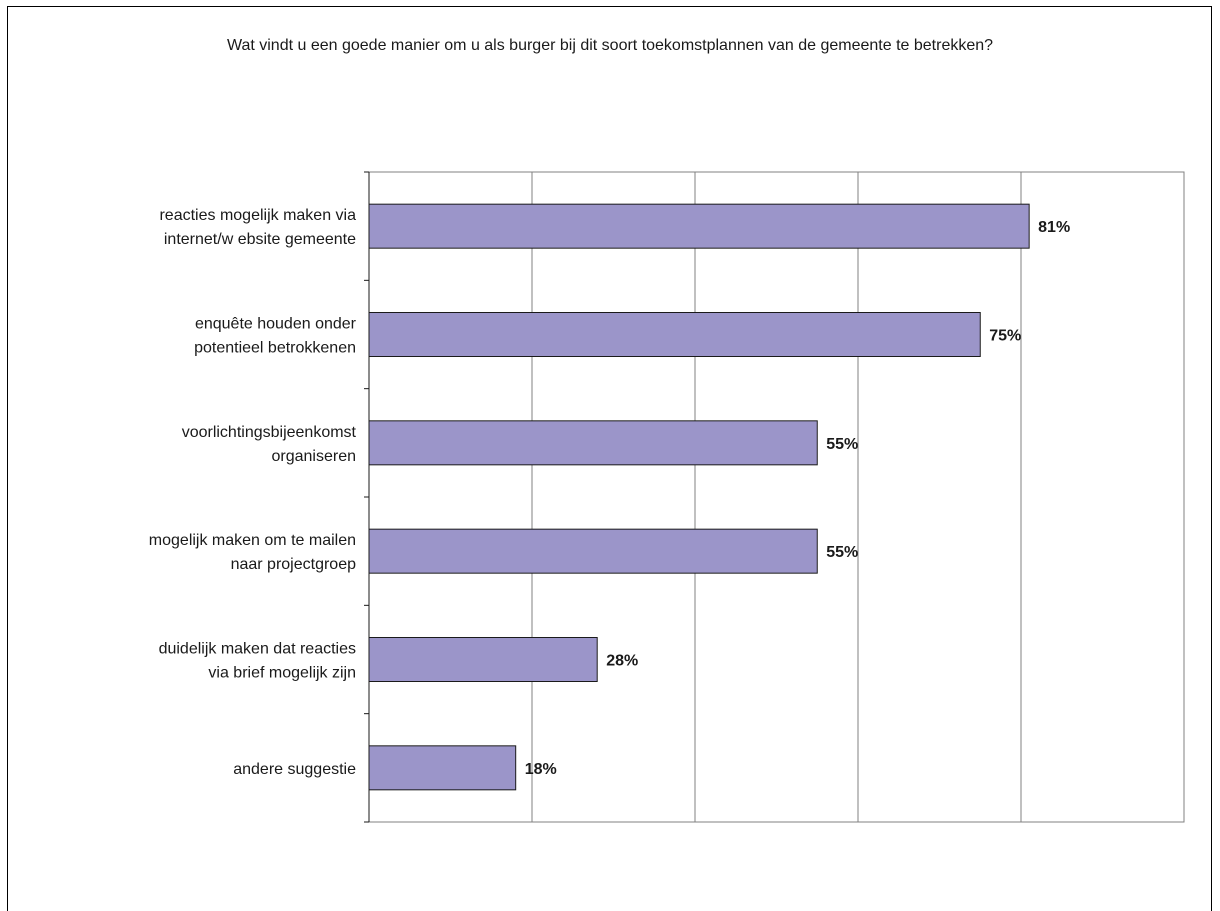 Image resolution: width=1220 pixels, height=911 pixels. Describe the element at coordinates (541, 769) in the screenshot. I see `bar-value-label: 18%` at that location.